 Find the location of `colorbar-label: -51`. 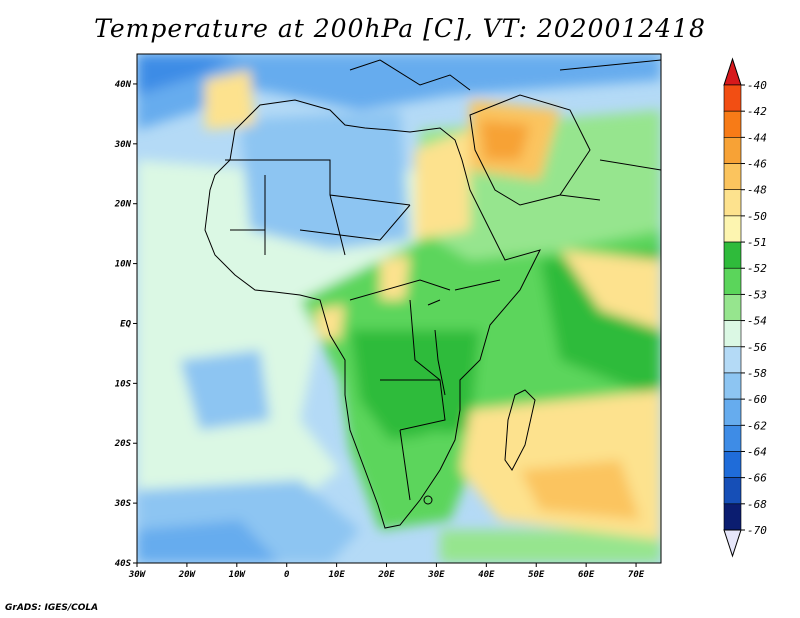

colorbar-label: -51 is located at coordinates (757, 242).